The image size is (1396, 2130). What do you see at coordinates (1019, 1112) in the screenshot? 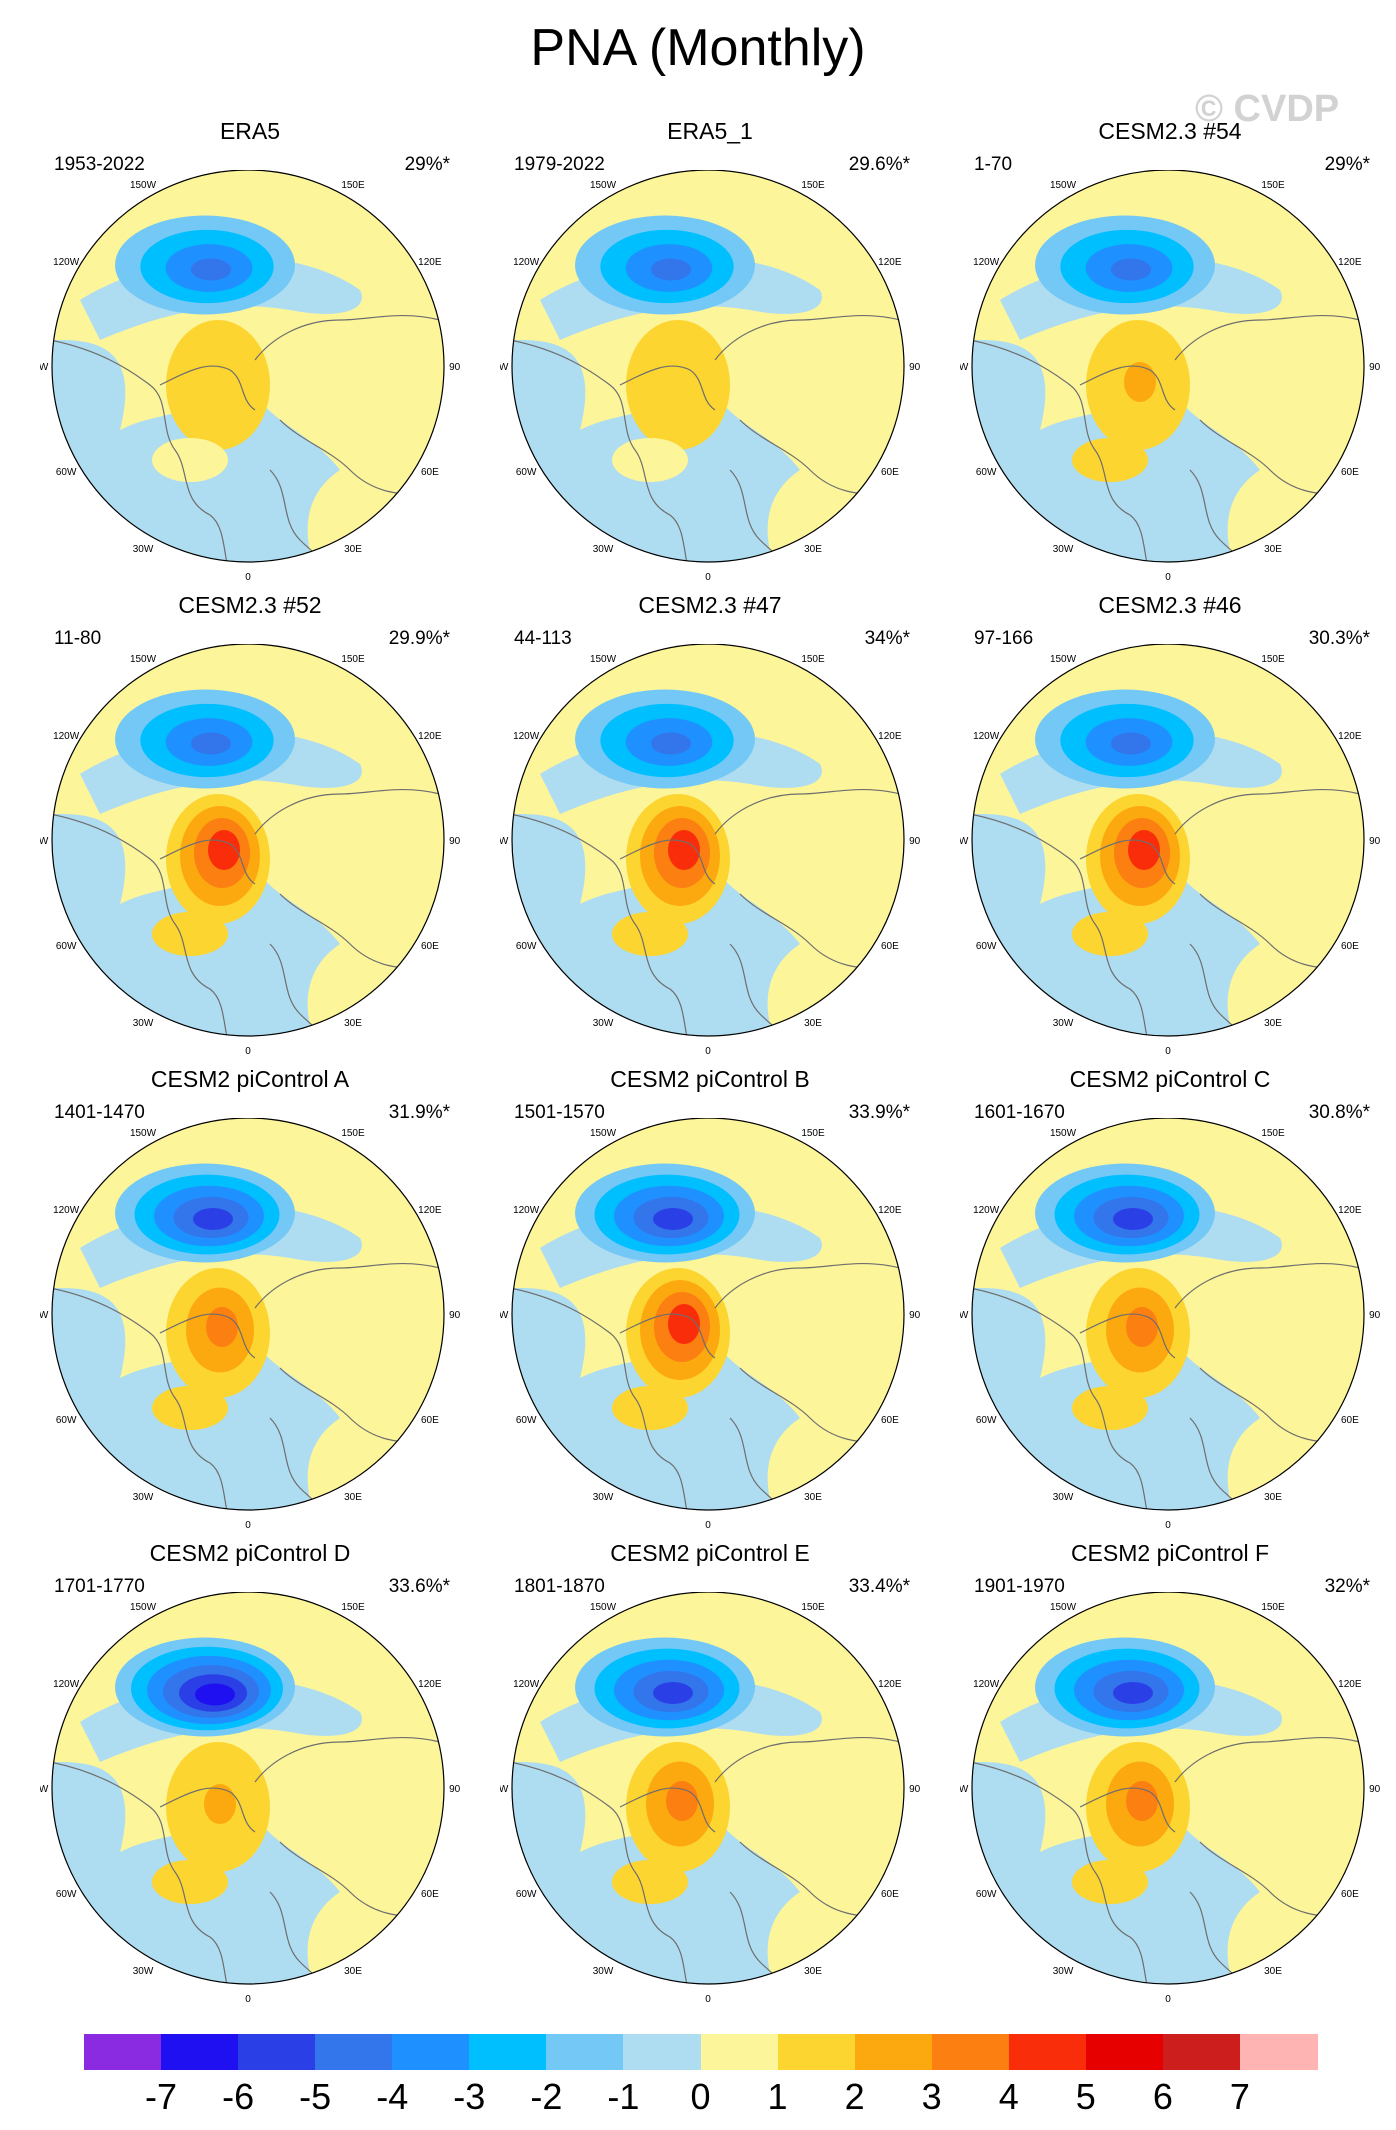
I see `panel-years: 1601-1670` at bounding box center [1019, 1112].